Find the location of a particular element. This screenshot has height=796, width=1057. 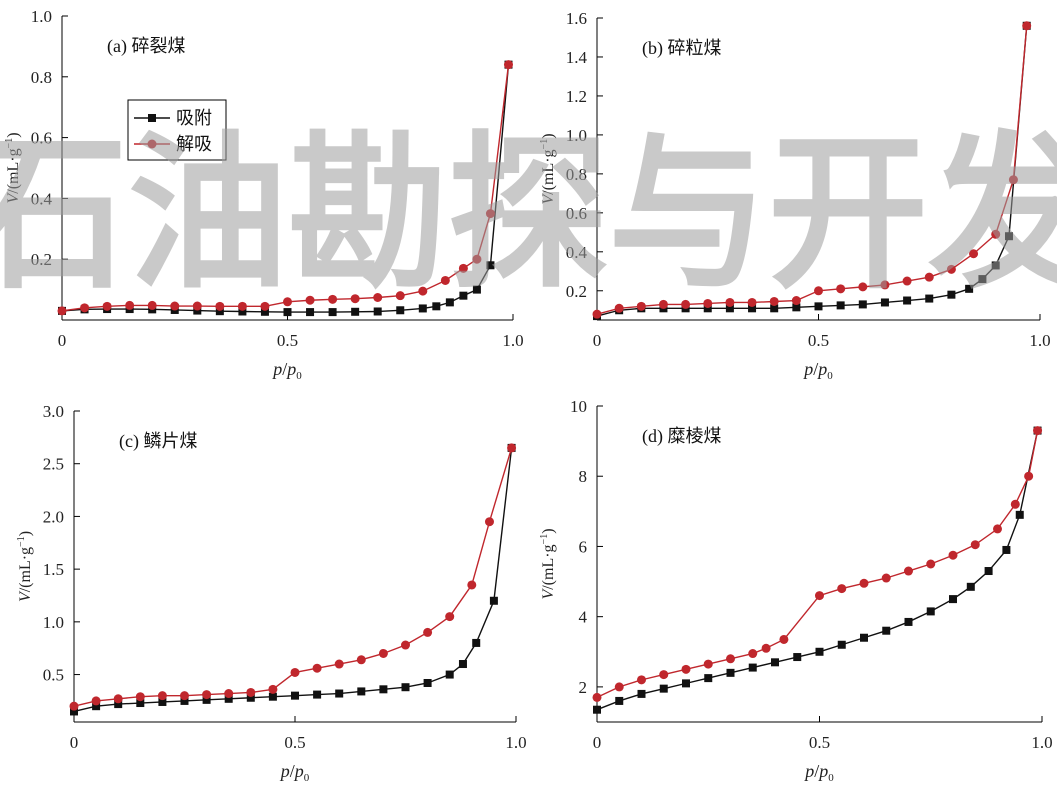

series-line-adsorption is located at coordinates (293, 580).